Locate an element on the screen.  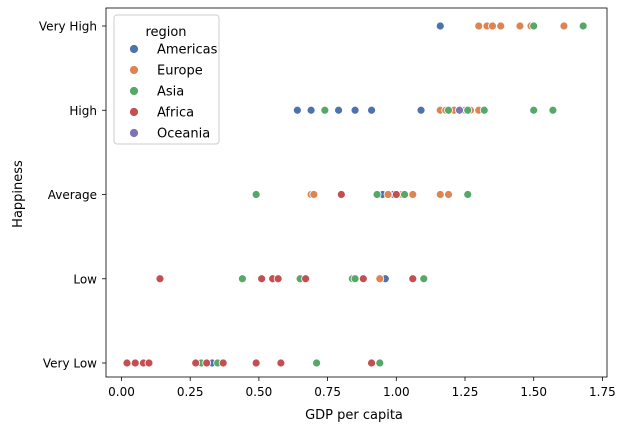
legend-frame is located at coordinates (166, 79).